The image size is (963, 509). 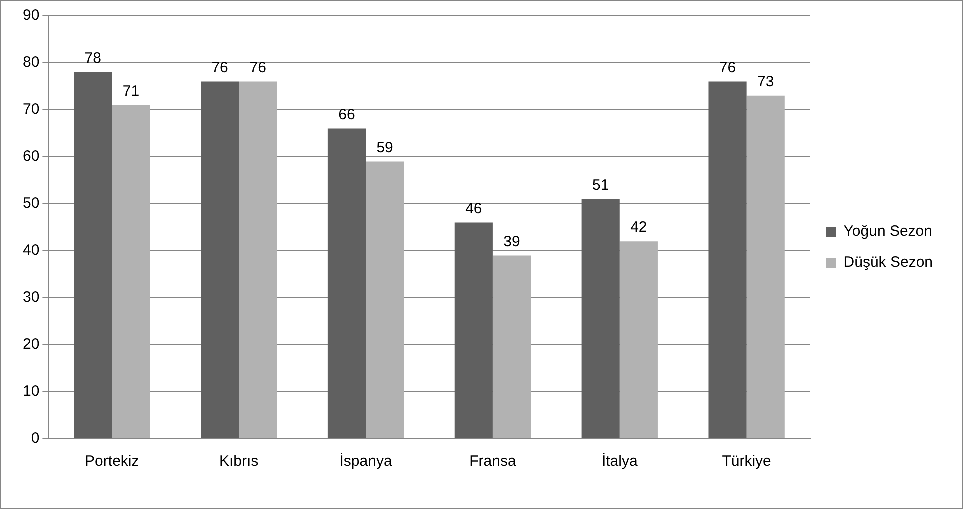 I want to click on data-label: 73, so click(x=766, y=82).